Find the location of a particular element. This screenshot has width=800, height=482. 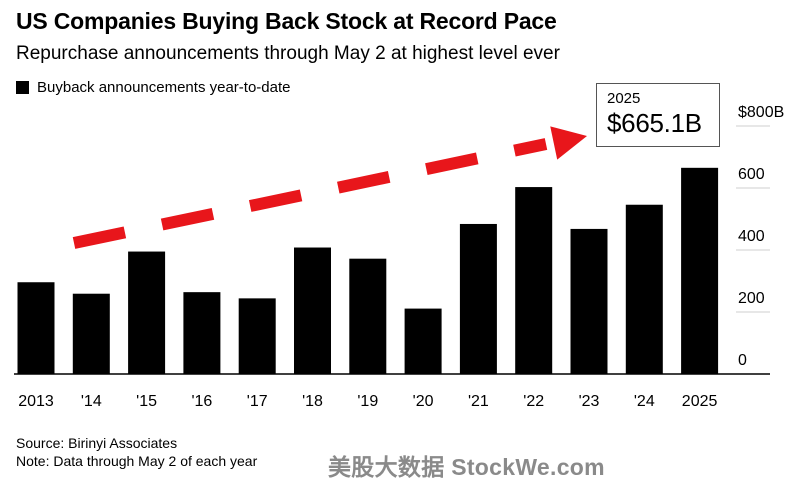

callout-year: 2025 is located at coordinates (624, 98).